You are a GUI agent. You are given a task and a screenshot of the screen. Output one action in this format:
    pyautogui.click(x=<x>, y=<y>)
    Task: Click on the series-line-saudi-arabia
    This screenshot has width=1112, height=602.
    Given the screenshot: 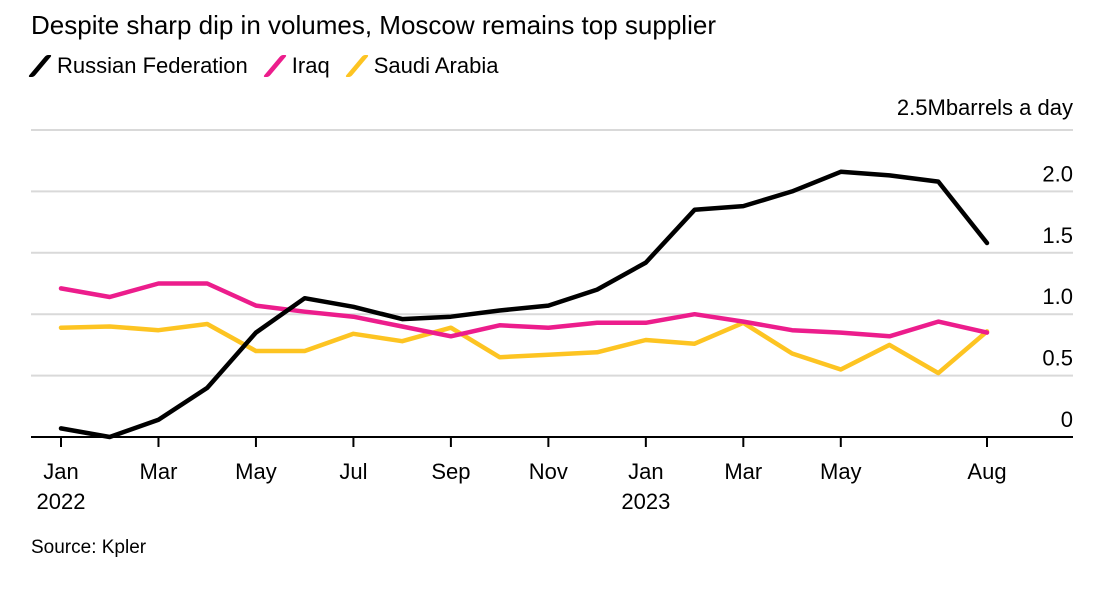 What is the action you would take?
    pyautogui.click(x=524, y=348)
    